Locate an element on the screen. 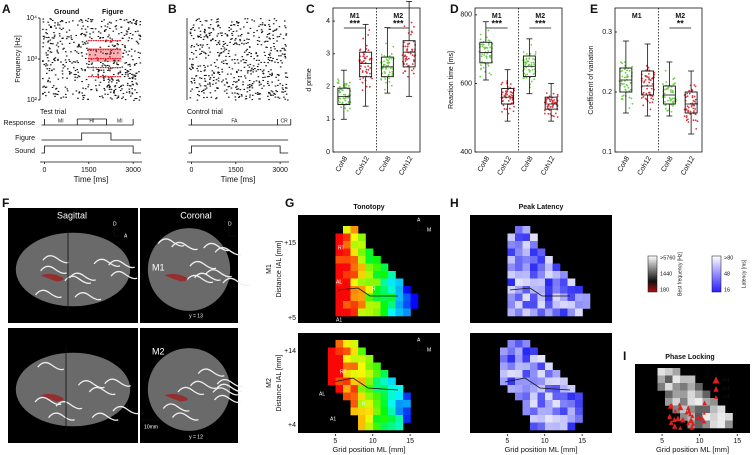 This screenshot has width=754, height=455. y-axis-label: Distance IAL [mm] is located at coordinates (279, 382).